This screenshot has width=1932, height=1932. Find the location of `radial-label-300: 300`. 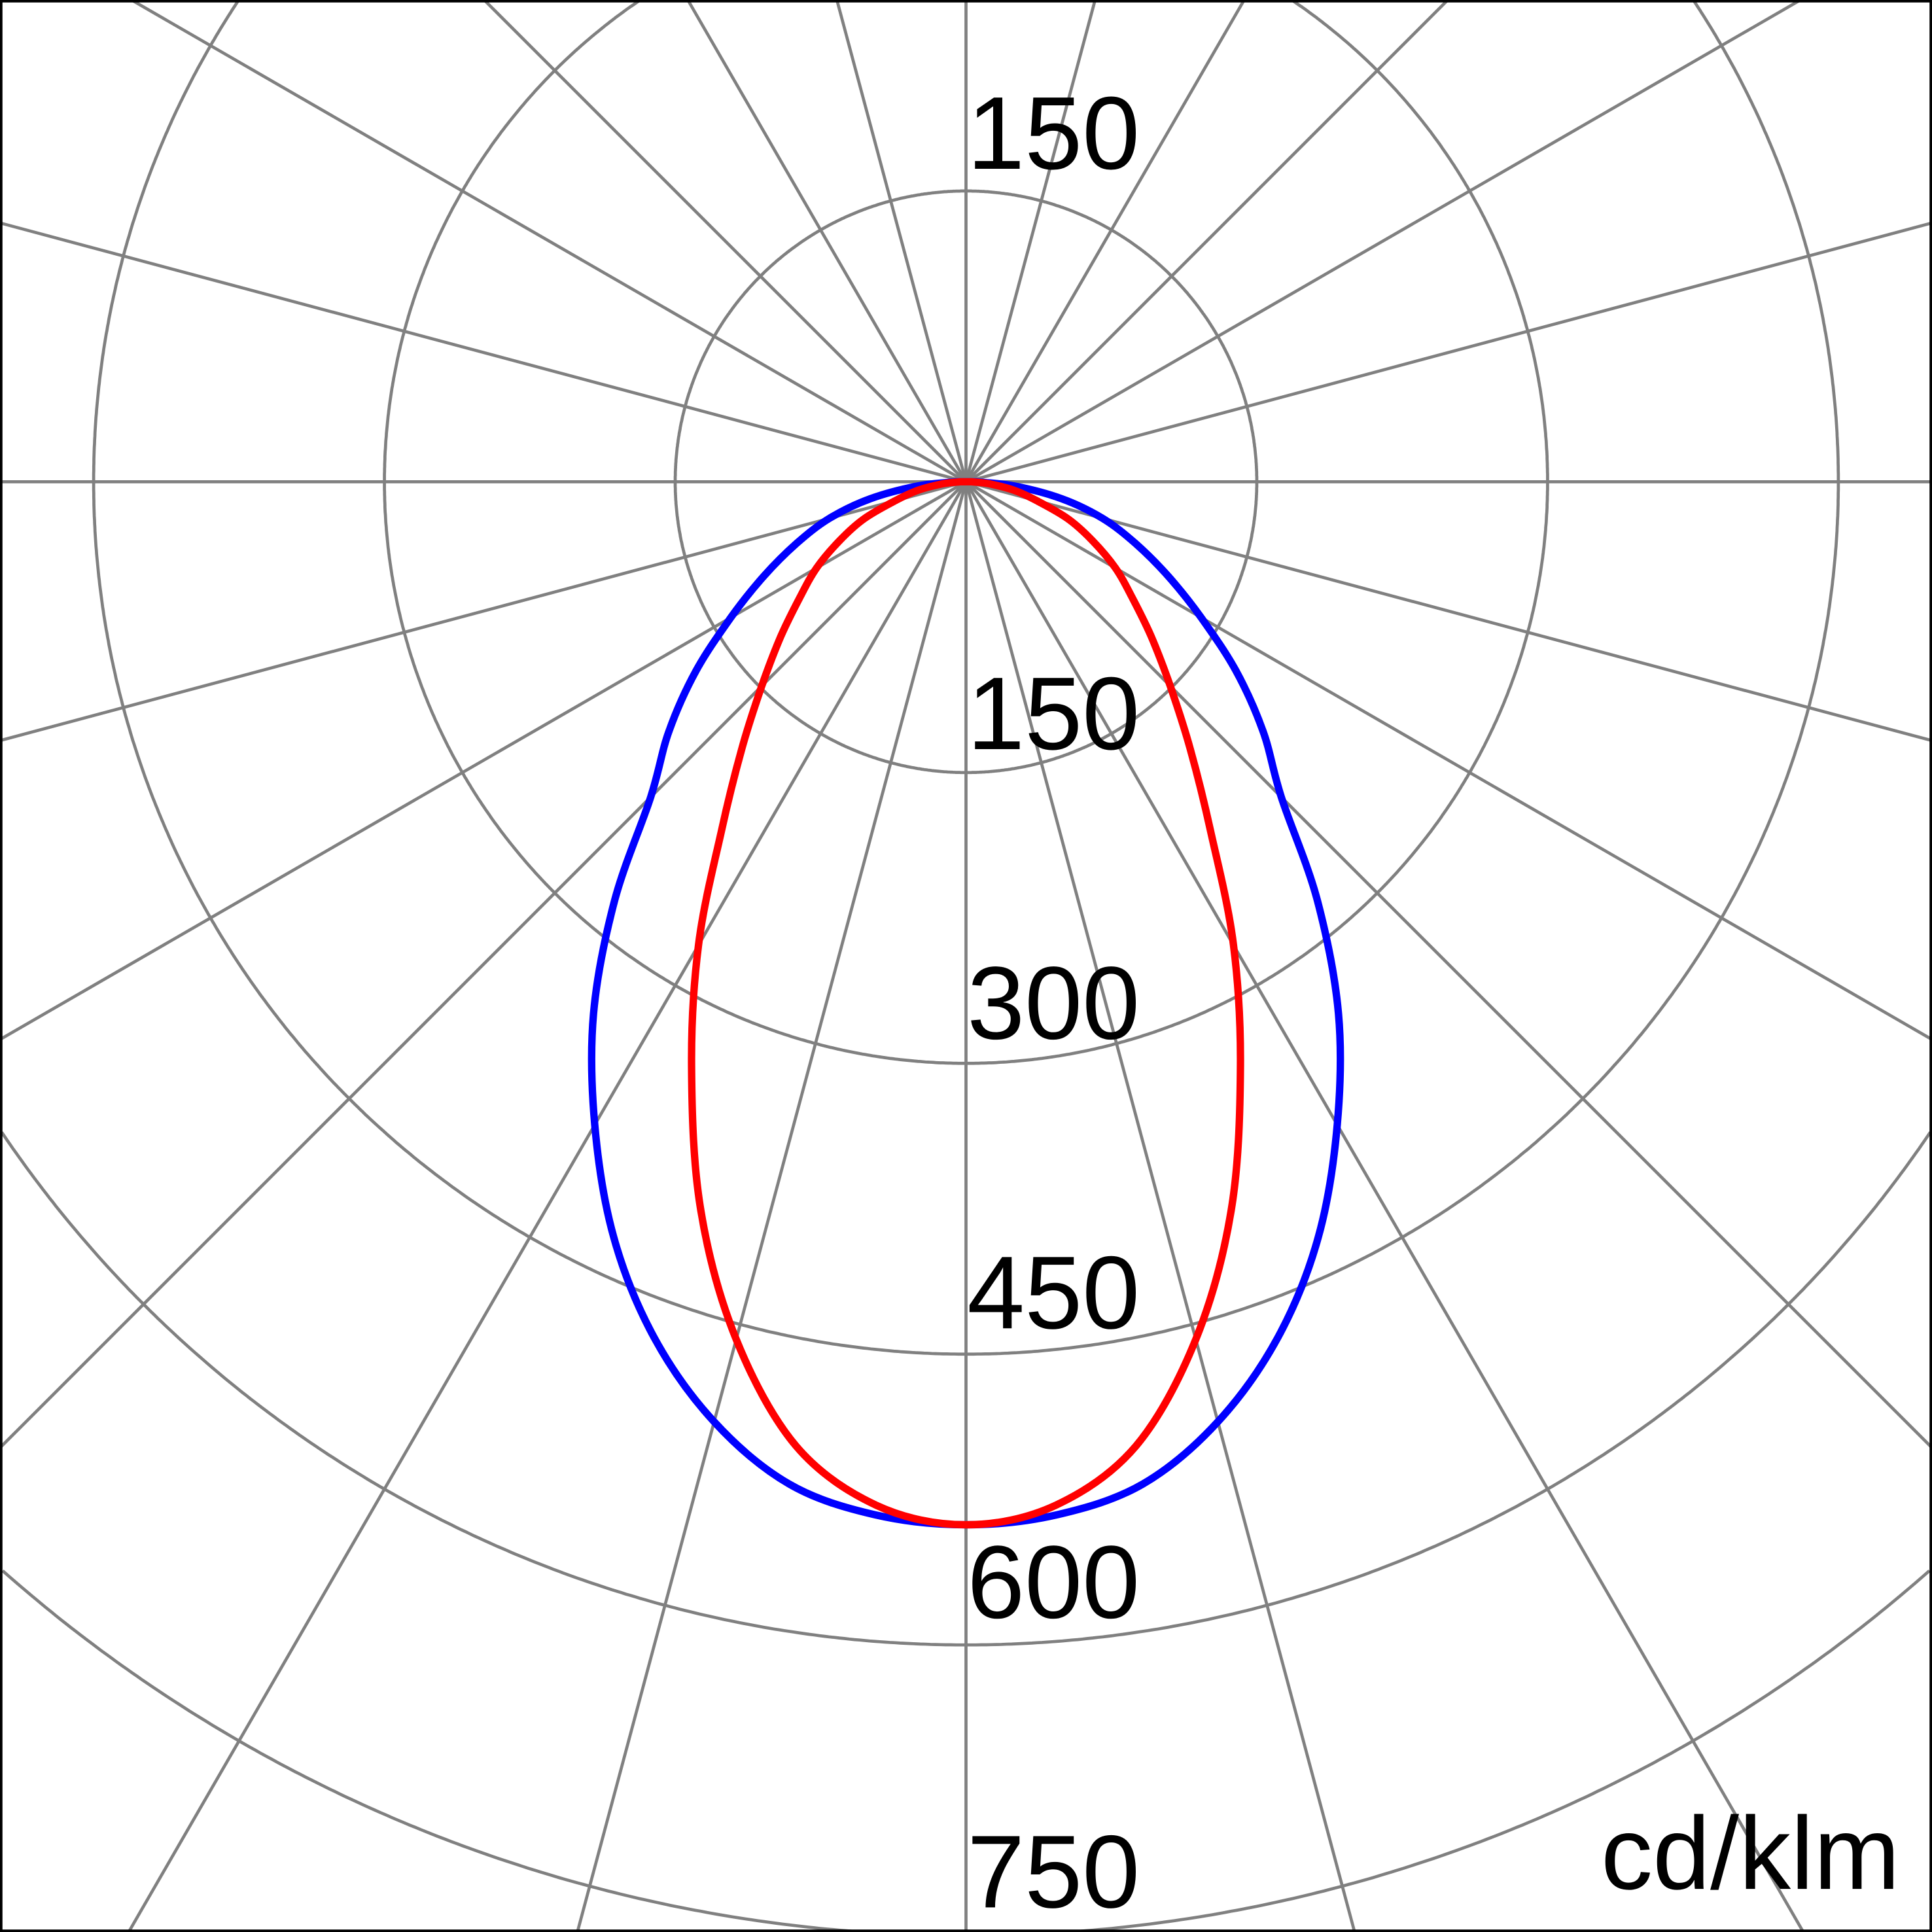

radial-label-300: 300 is located at coordinates (1053, 1003).